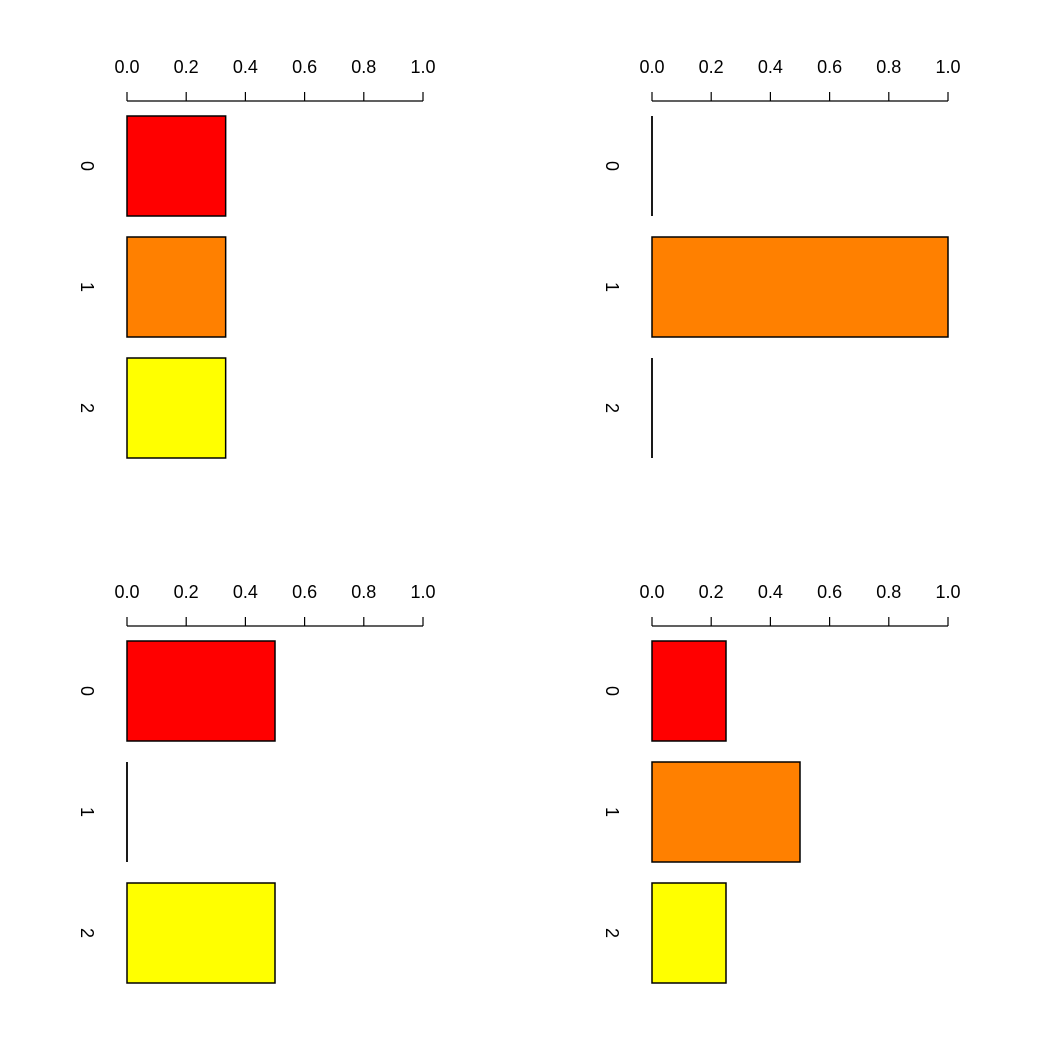 Image resolution: width=1050 pixels, height=1050 pixels. I want to click on panel-3: 0.0 0.2 0.4 0.6 0.8 1.0 0 1 2, so click(256, 783).